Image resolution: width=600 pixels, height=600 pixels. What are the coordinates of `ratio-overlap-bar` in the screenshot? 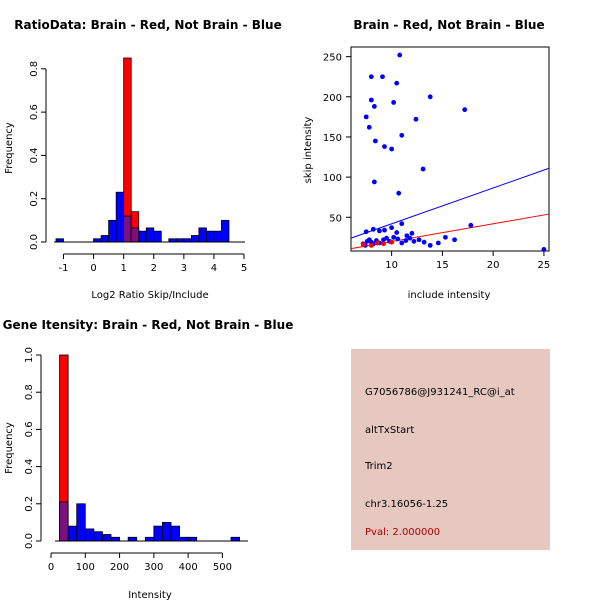 It's located at (135, 235).